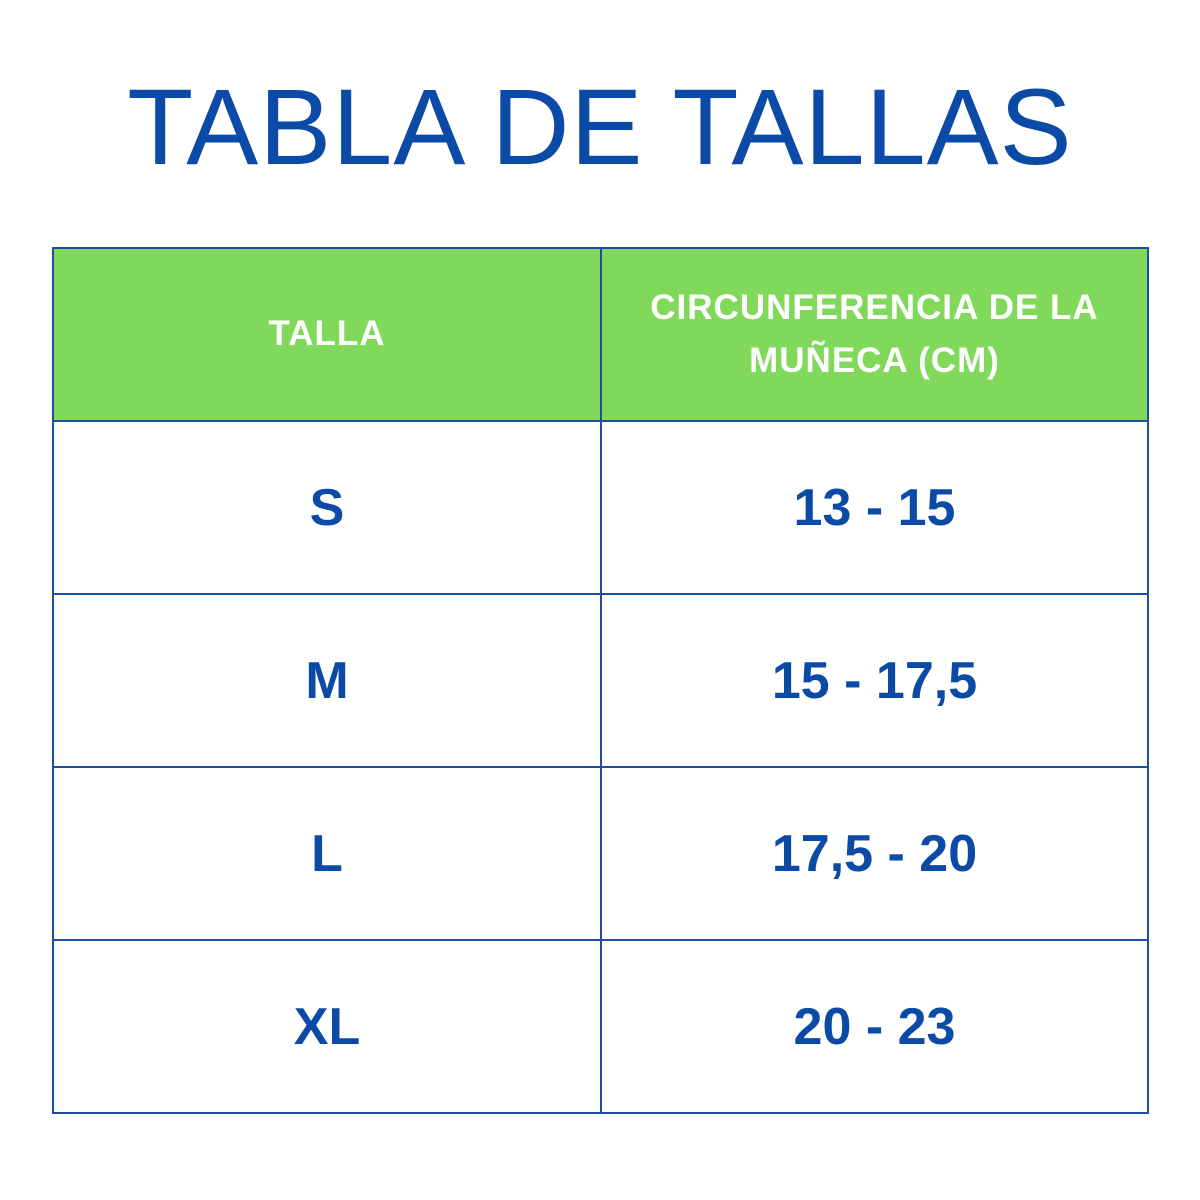  I want to click on table-row: S 13 - 15, so click(600, 507).